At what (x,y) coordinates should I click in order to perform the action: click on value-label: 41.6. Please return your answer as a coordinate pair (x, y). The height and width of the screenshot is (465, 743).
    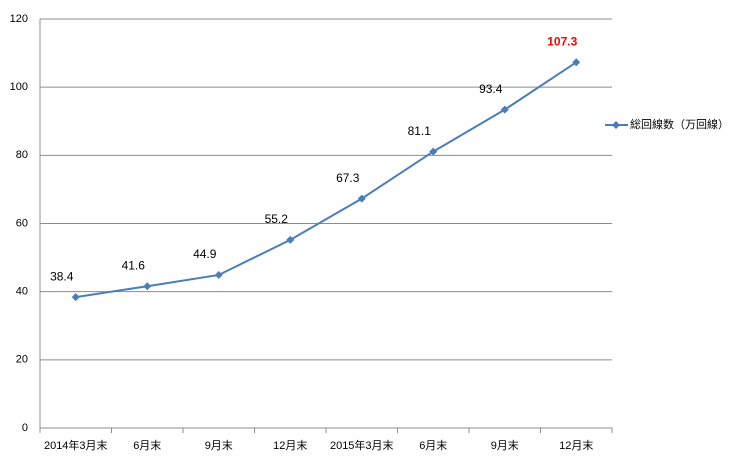
    Looking at the image, I should click on (134, 265).